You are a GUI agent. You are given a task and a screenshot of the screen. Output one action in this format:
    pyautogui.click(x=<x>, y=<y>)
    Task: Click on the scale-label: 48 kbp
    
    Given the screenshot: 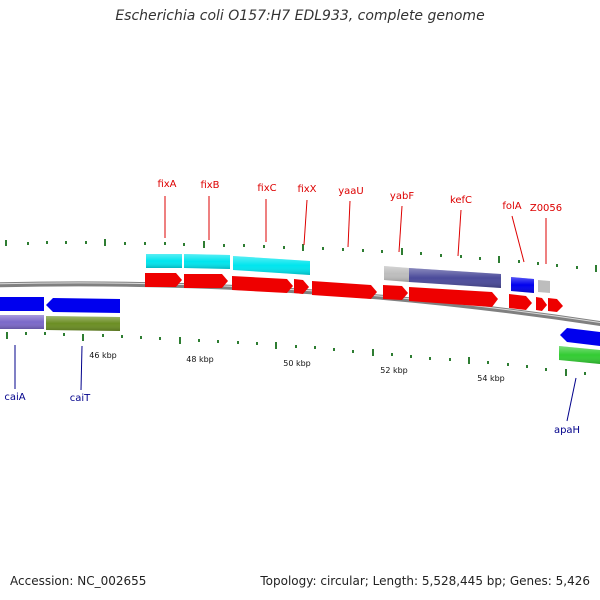 What is the action you would take?
    pyautogui.click(x=200, y=359)
    